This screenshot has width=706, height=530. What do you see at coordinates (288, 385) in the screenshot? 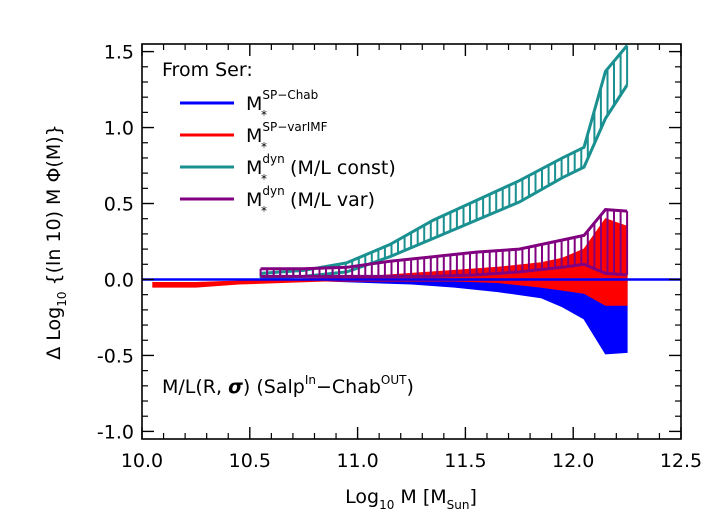
I see `annotation-ml-relation: M/L(R, σ) (SalpIn−ChabOUT)` at bounding box center [288, 385].